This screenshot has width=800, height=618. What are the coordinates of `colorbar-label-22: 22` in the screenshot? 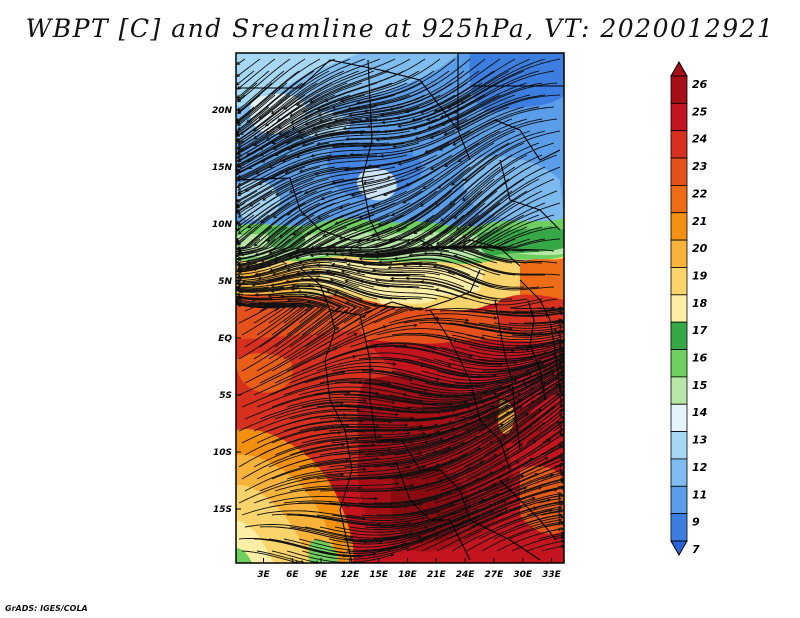 It's located at (700, 193).